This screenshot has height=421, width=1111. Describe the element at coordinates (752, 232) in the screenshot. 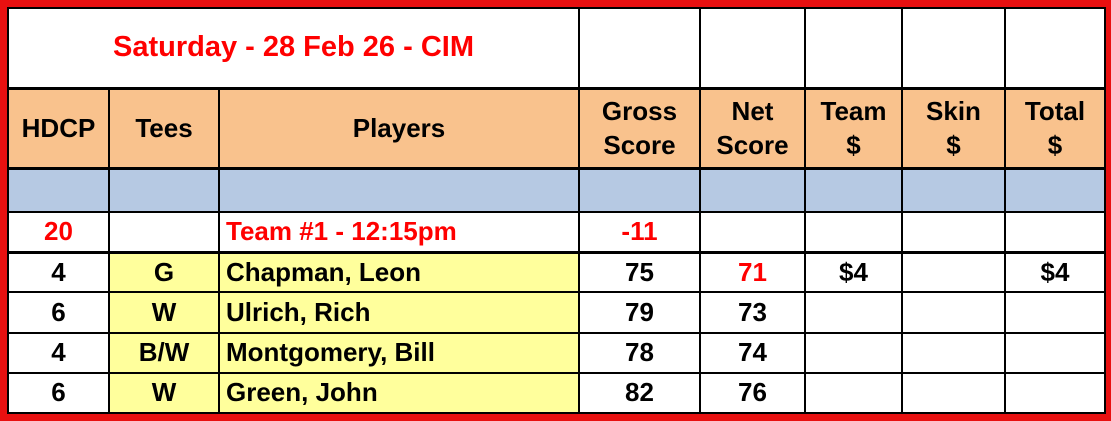

I see `team-net-cell` at that location.